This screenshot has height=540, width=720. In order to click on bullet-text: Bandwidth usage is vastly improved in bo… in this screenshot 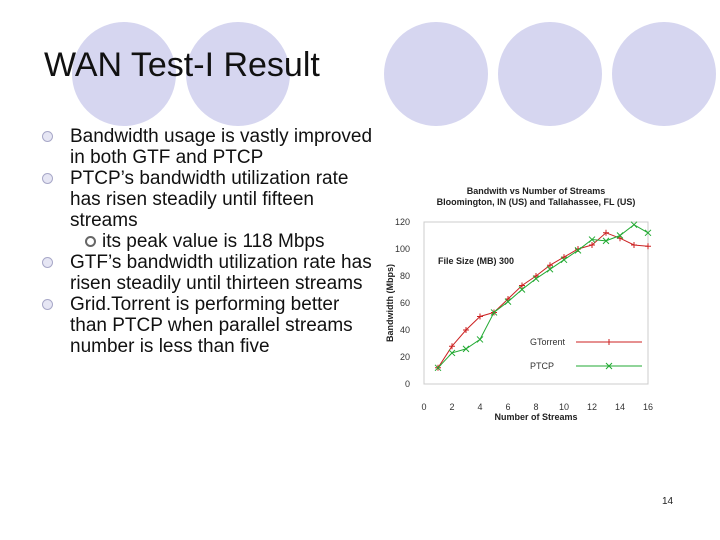, I will do `click(221, 147)`.